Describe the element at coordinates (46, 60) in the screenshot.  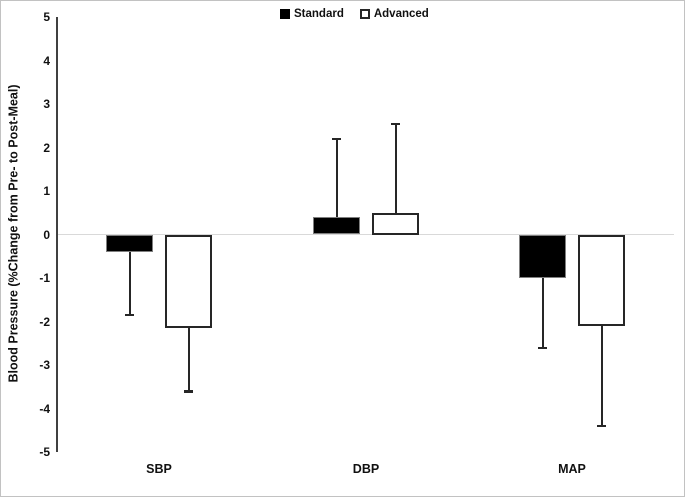
I see `y-tick-label: 4` at that location.